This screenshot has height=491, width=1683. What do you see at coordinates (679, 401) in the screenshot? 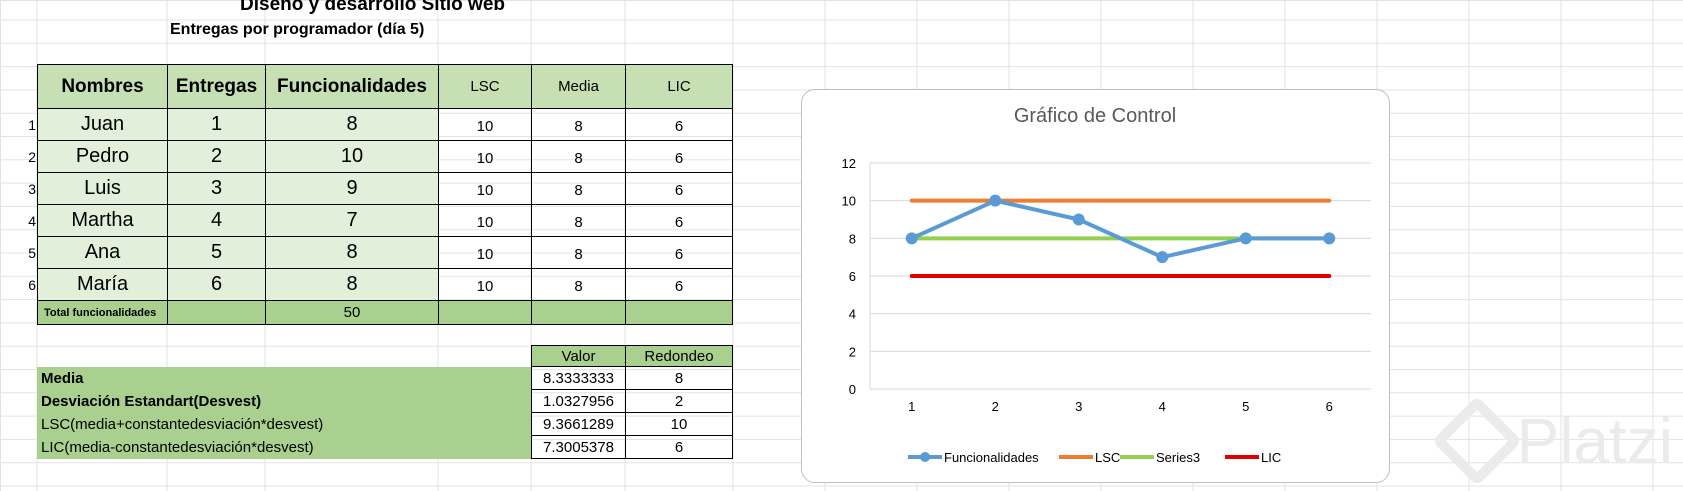
I see `stat-redondeo: 2` at bounding box center [679, 401].